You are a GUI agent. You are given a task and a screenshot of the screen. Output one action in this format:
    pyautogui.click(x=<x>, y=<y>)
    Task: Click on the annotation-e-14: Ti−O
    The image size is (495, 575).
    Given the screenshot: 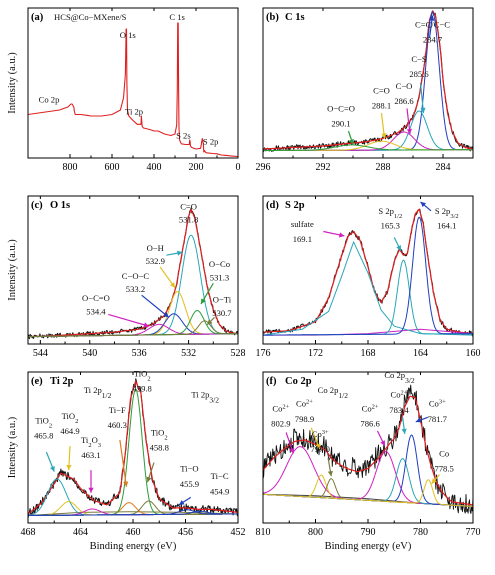 What is the action you would take?
    pyautogui.click(x=189, y=469)
    